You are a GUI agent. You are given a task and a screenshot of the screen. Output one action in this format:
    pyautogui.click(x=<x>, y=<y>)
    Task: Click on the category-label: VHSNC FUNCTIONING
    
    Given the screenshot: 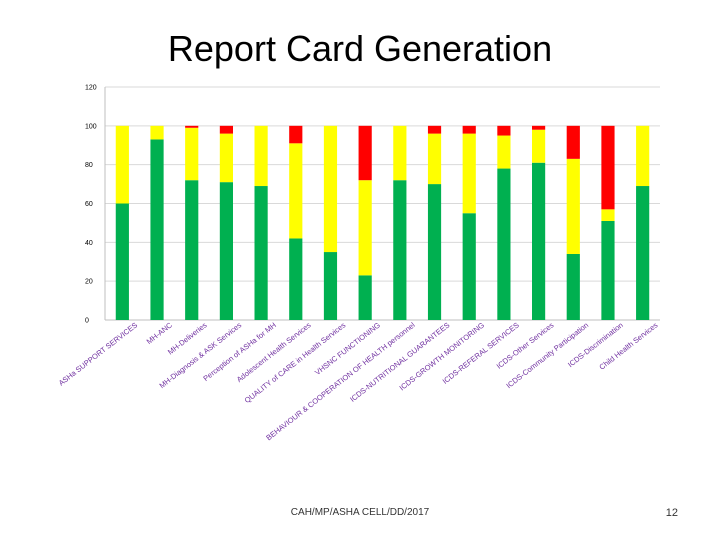 What is the action you would take?
    pyautogui.click(x=347, y=348)
    